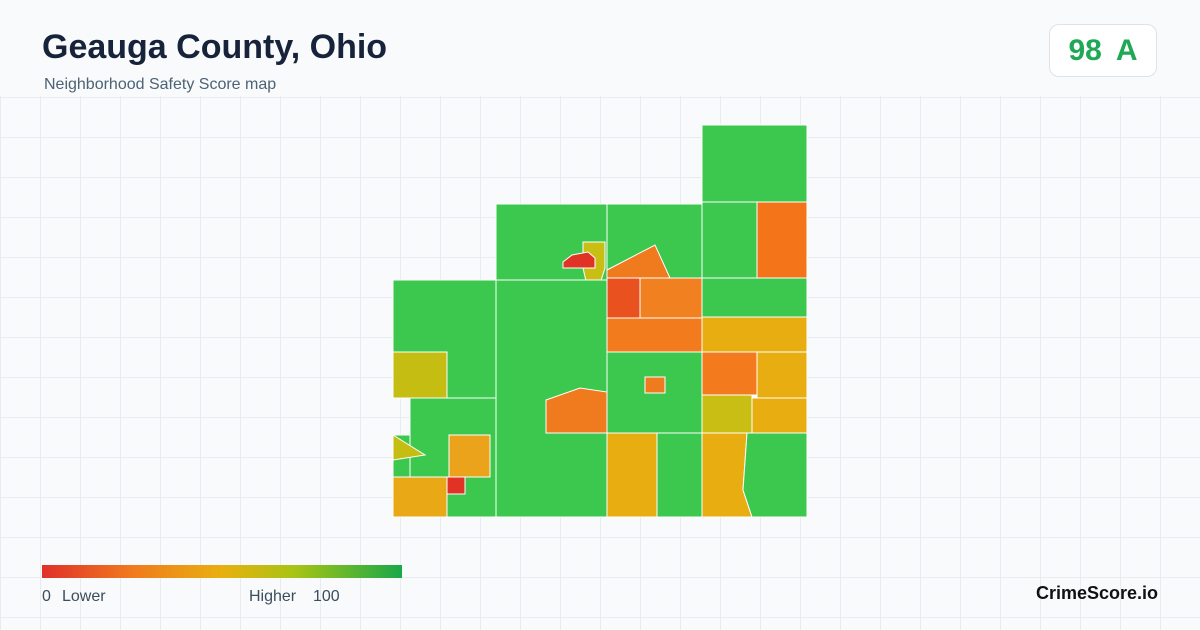 Image resolution: width=1200 pixels, height=630 pixels. I want to click on legend-min: 0, so click(46, 596).